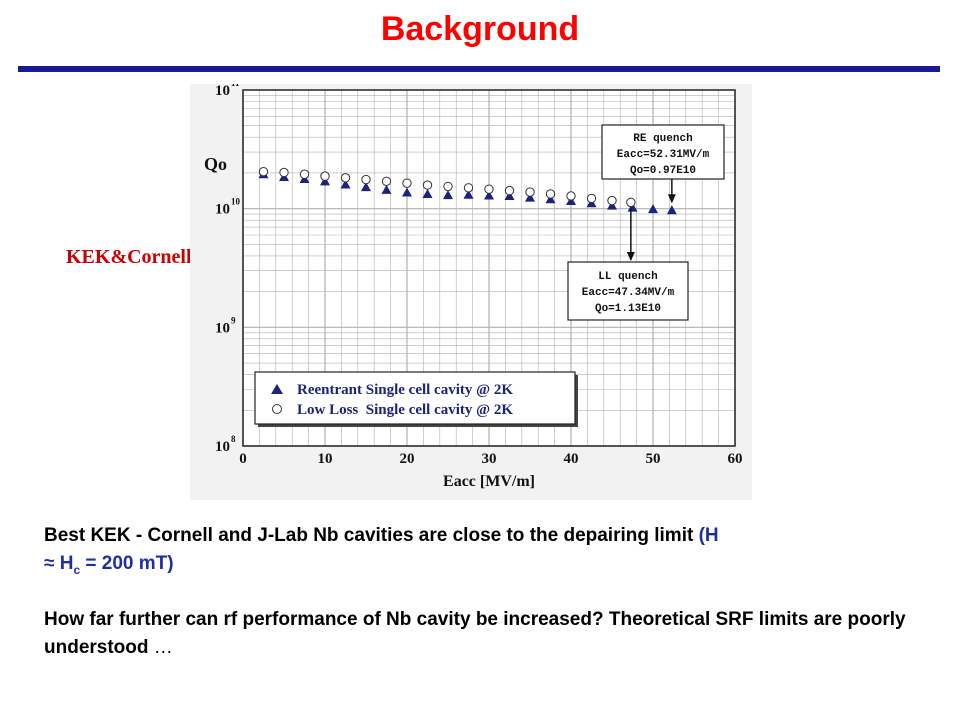  I want to click on ll-quench-text: Qo=1.13E10, so click(628, 309).